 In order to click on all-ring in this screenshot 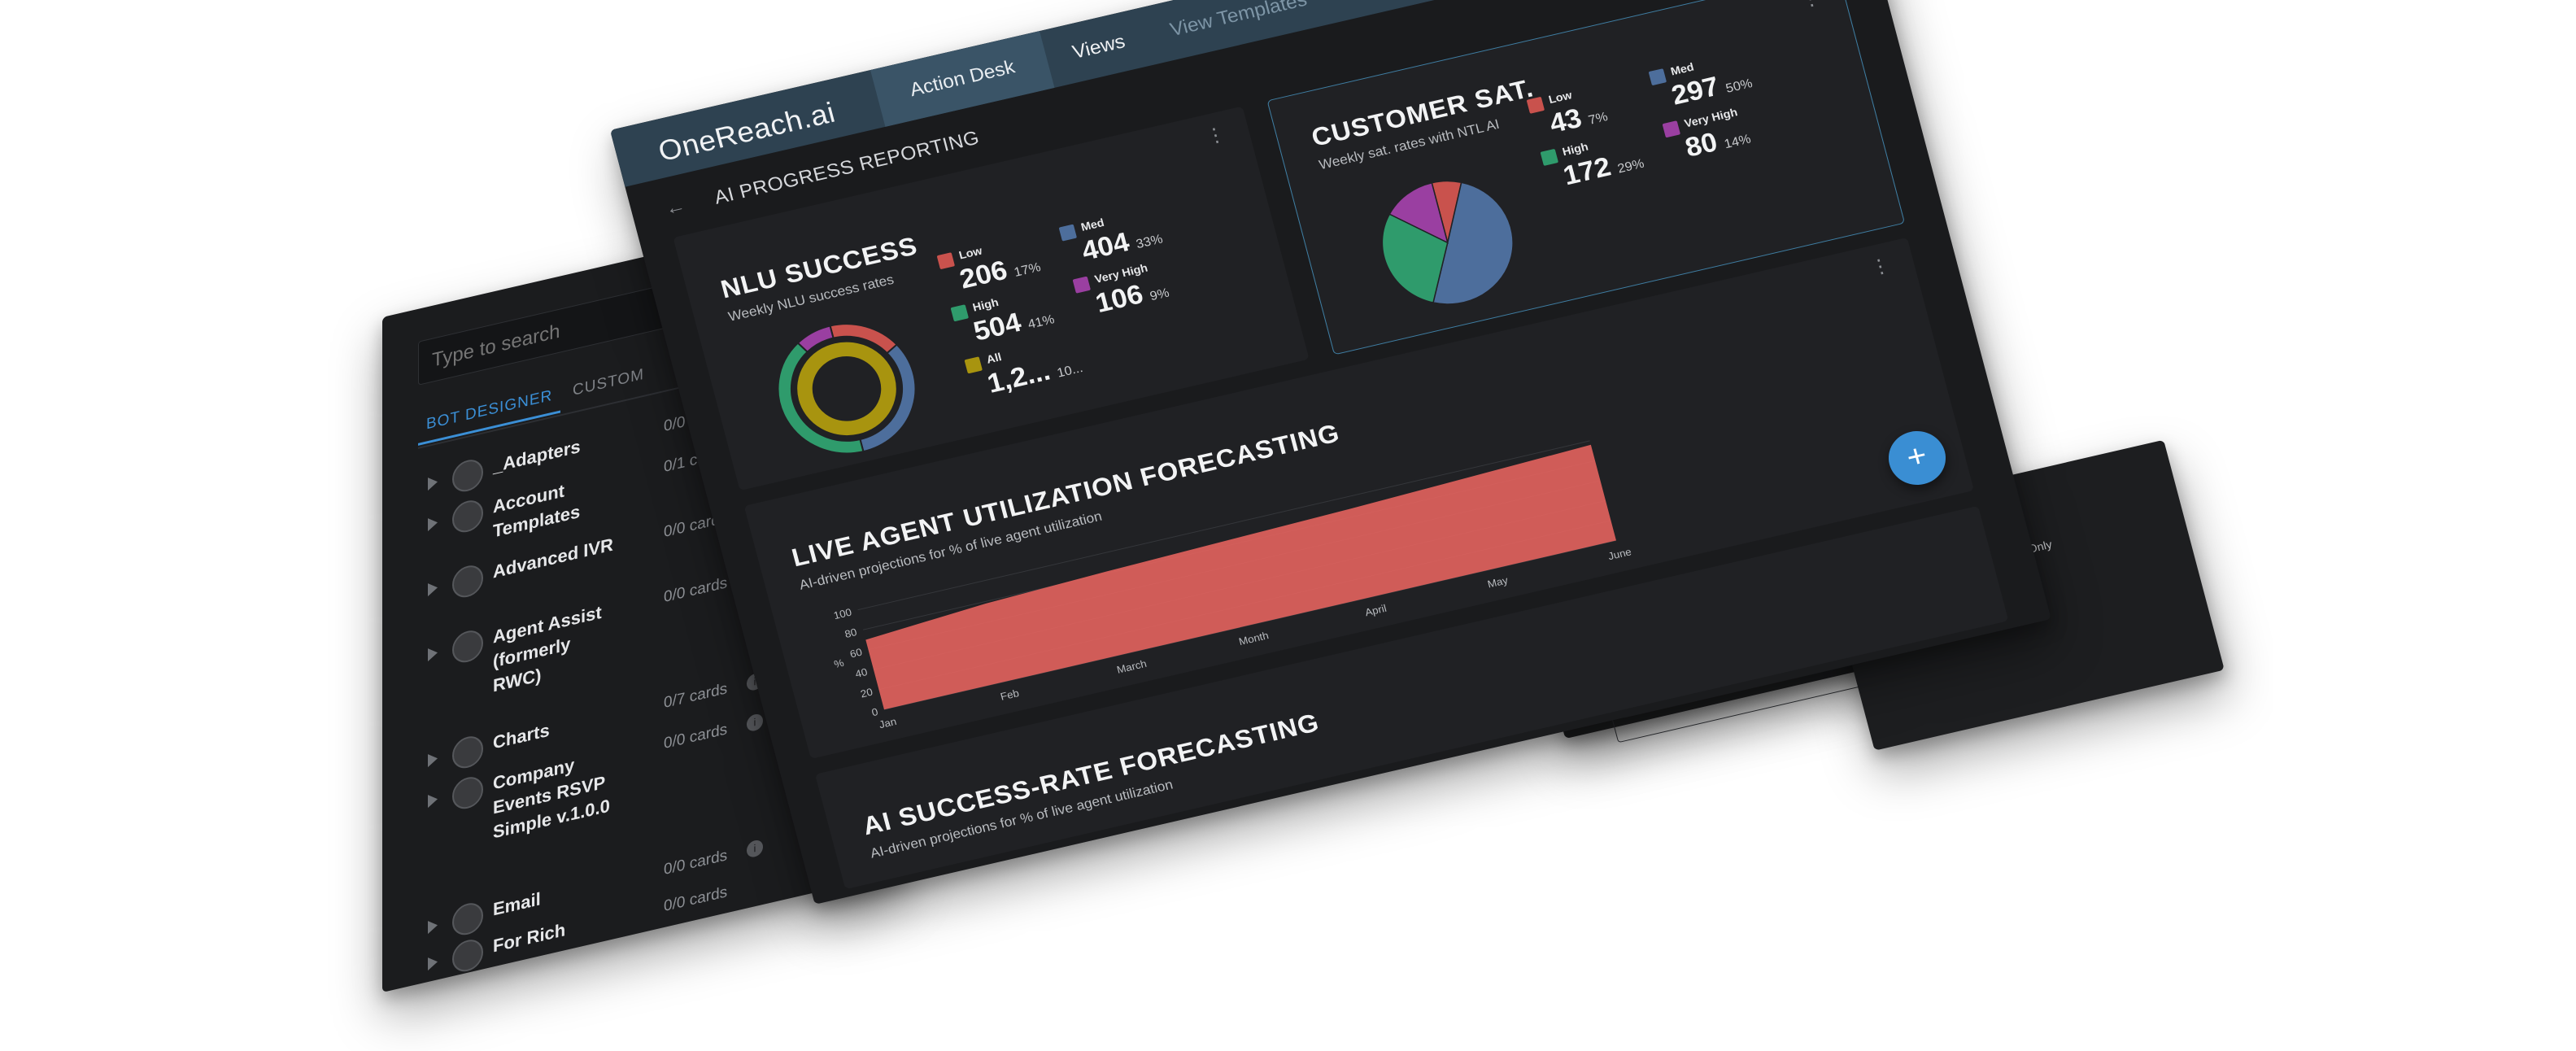, I will do `click(846, 389)`.